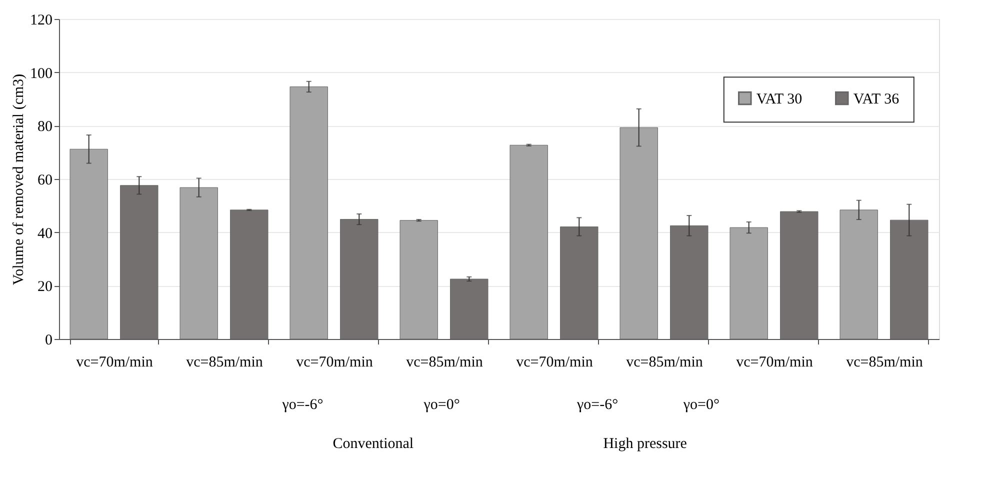  I want to click on y-tick-label: 20, so click(45, 287).